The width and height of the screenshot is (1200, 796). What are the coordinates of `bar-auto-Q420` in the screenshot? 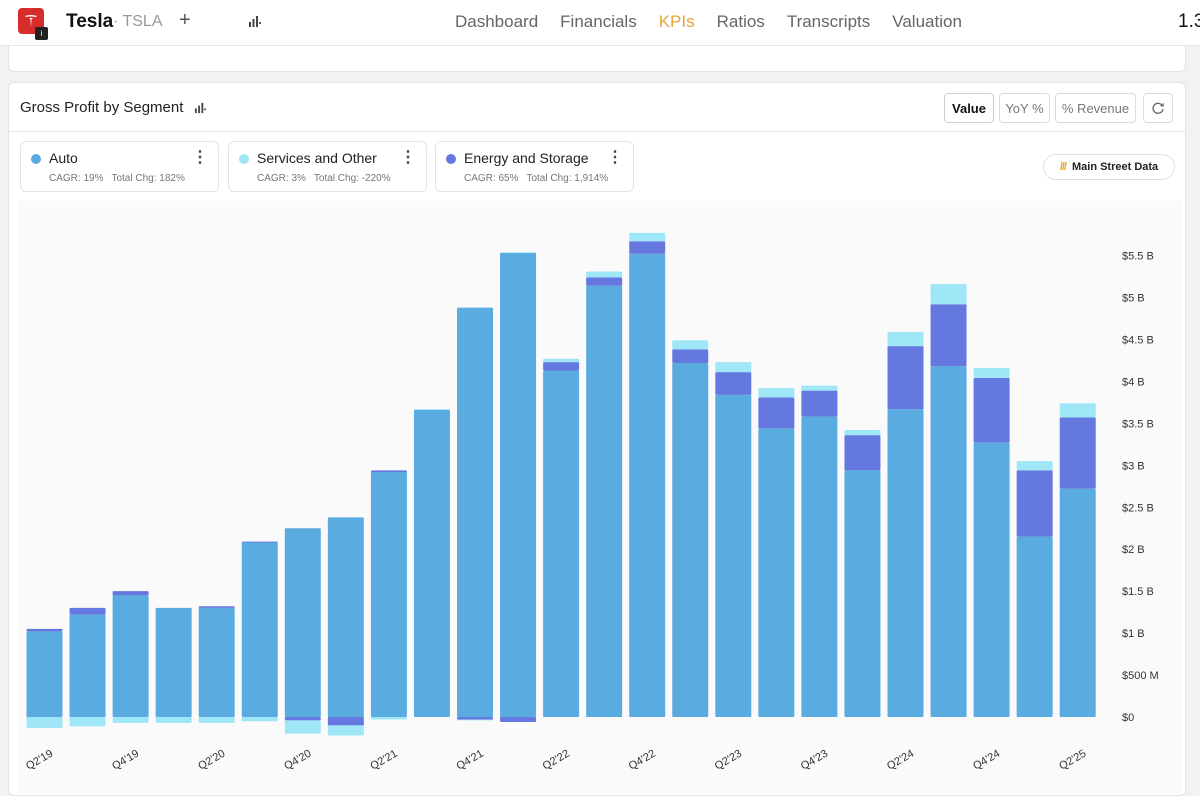 It's located at (302, 622).